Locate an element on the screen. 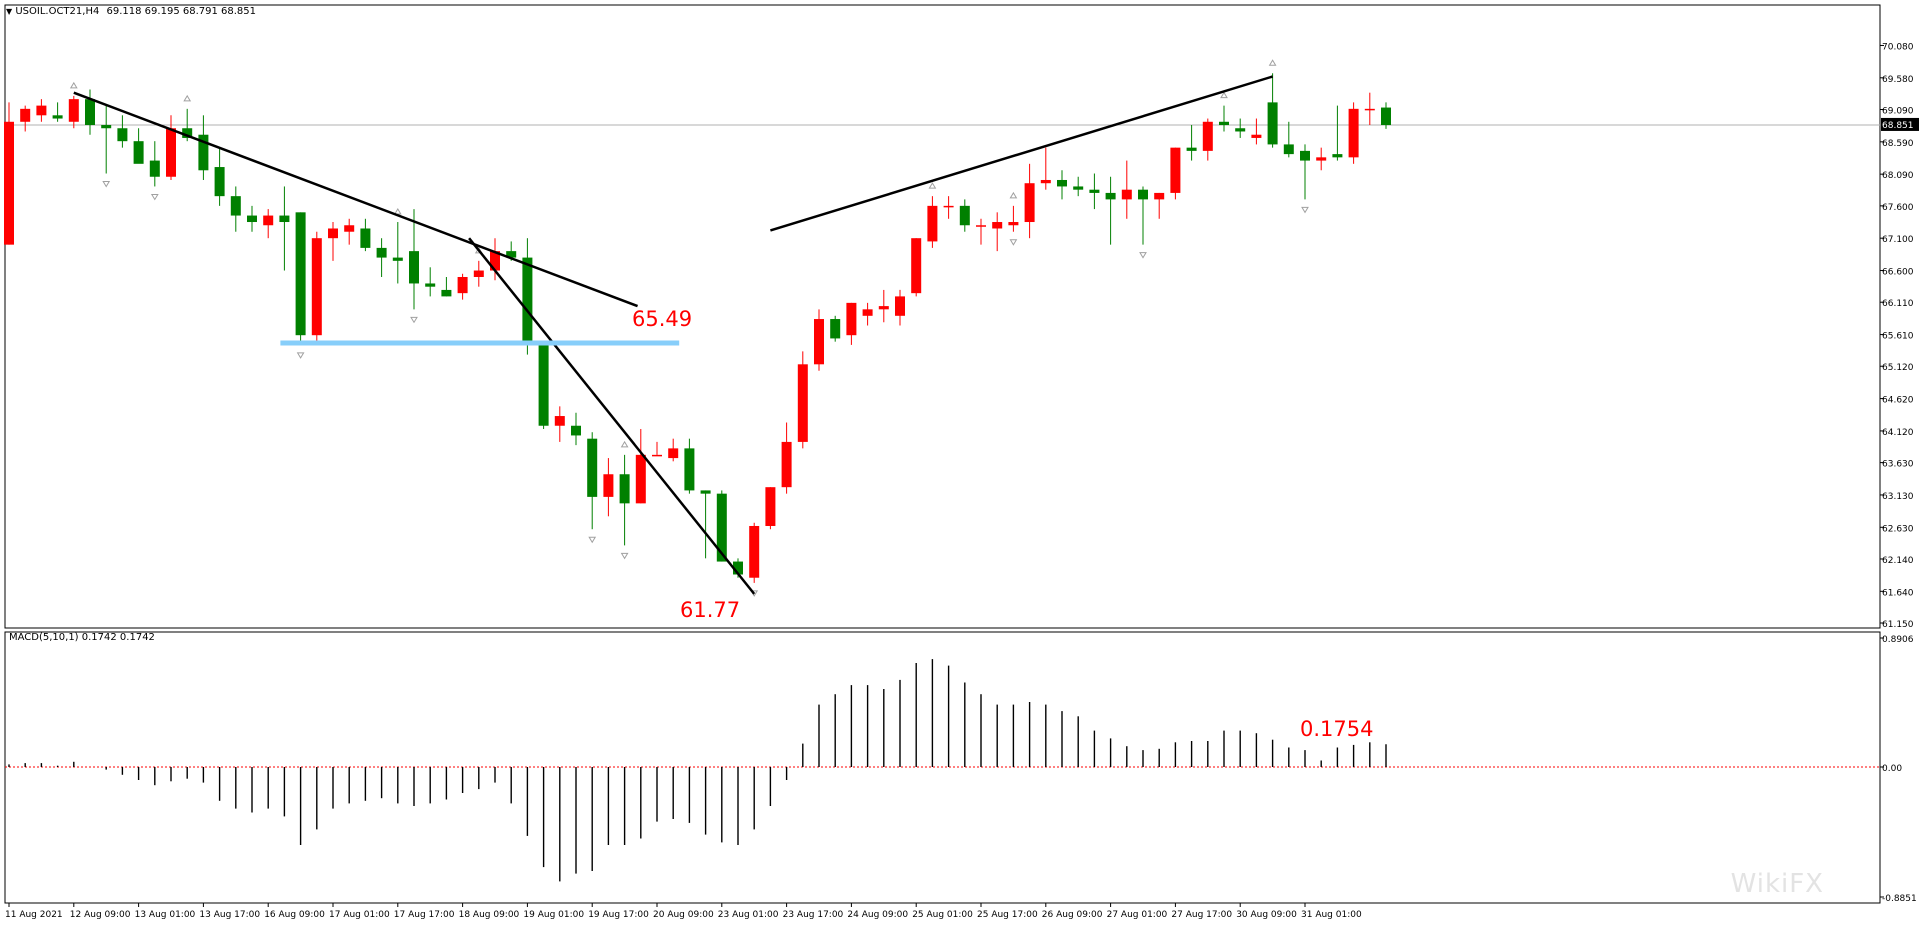  time-tick-label: 12 Aug 09:00 is located at coordinates (100, 915).